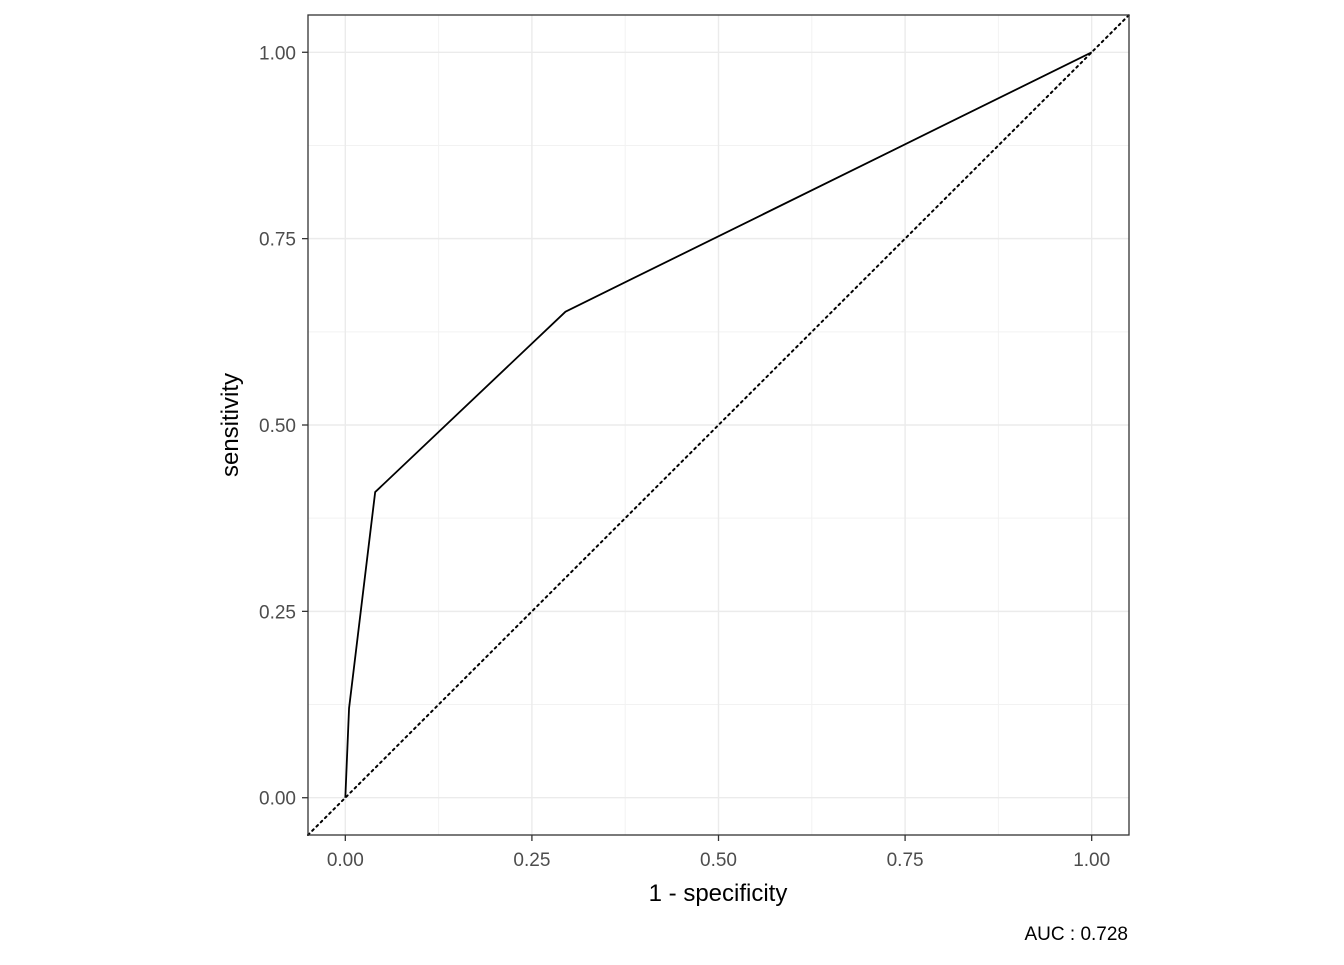 This screenshot has width=1344, height=965. What do you see at coordinates (230, 425) in the screenshot?
I see `y-axis-title: sensitivity` at bounding box center [230, 425].